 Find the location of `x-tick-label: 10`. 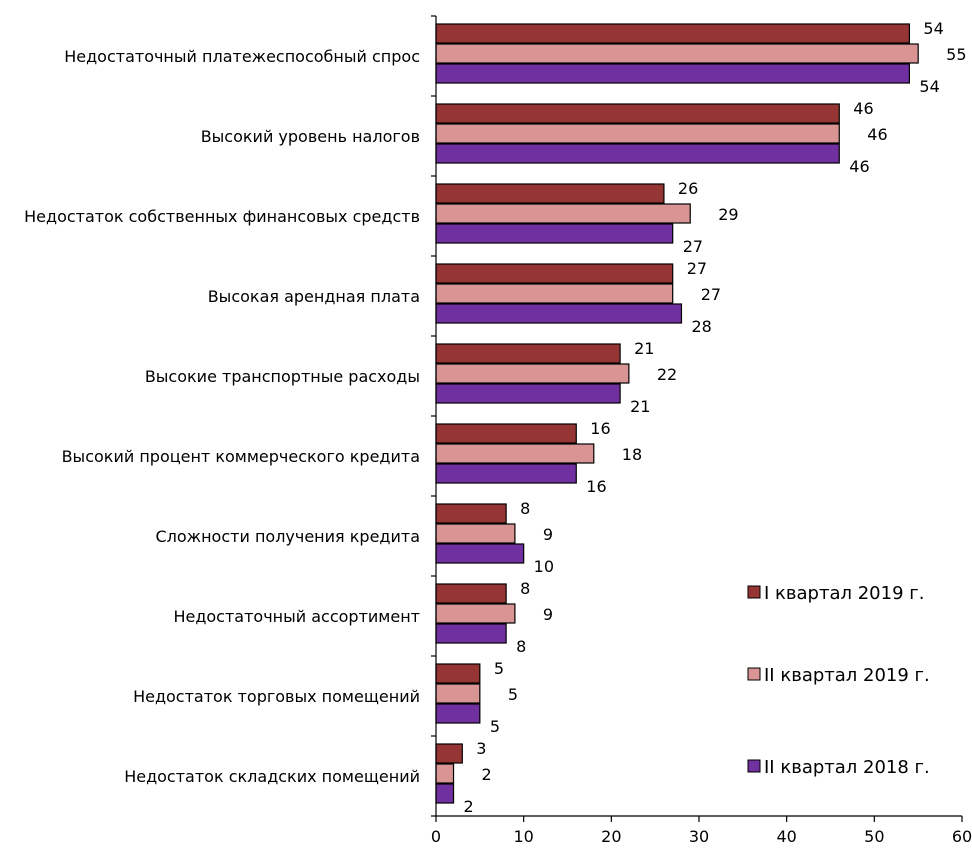

x-tick-label: 10 is located at coordinates (523, 836).